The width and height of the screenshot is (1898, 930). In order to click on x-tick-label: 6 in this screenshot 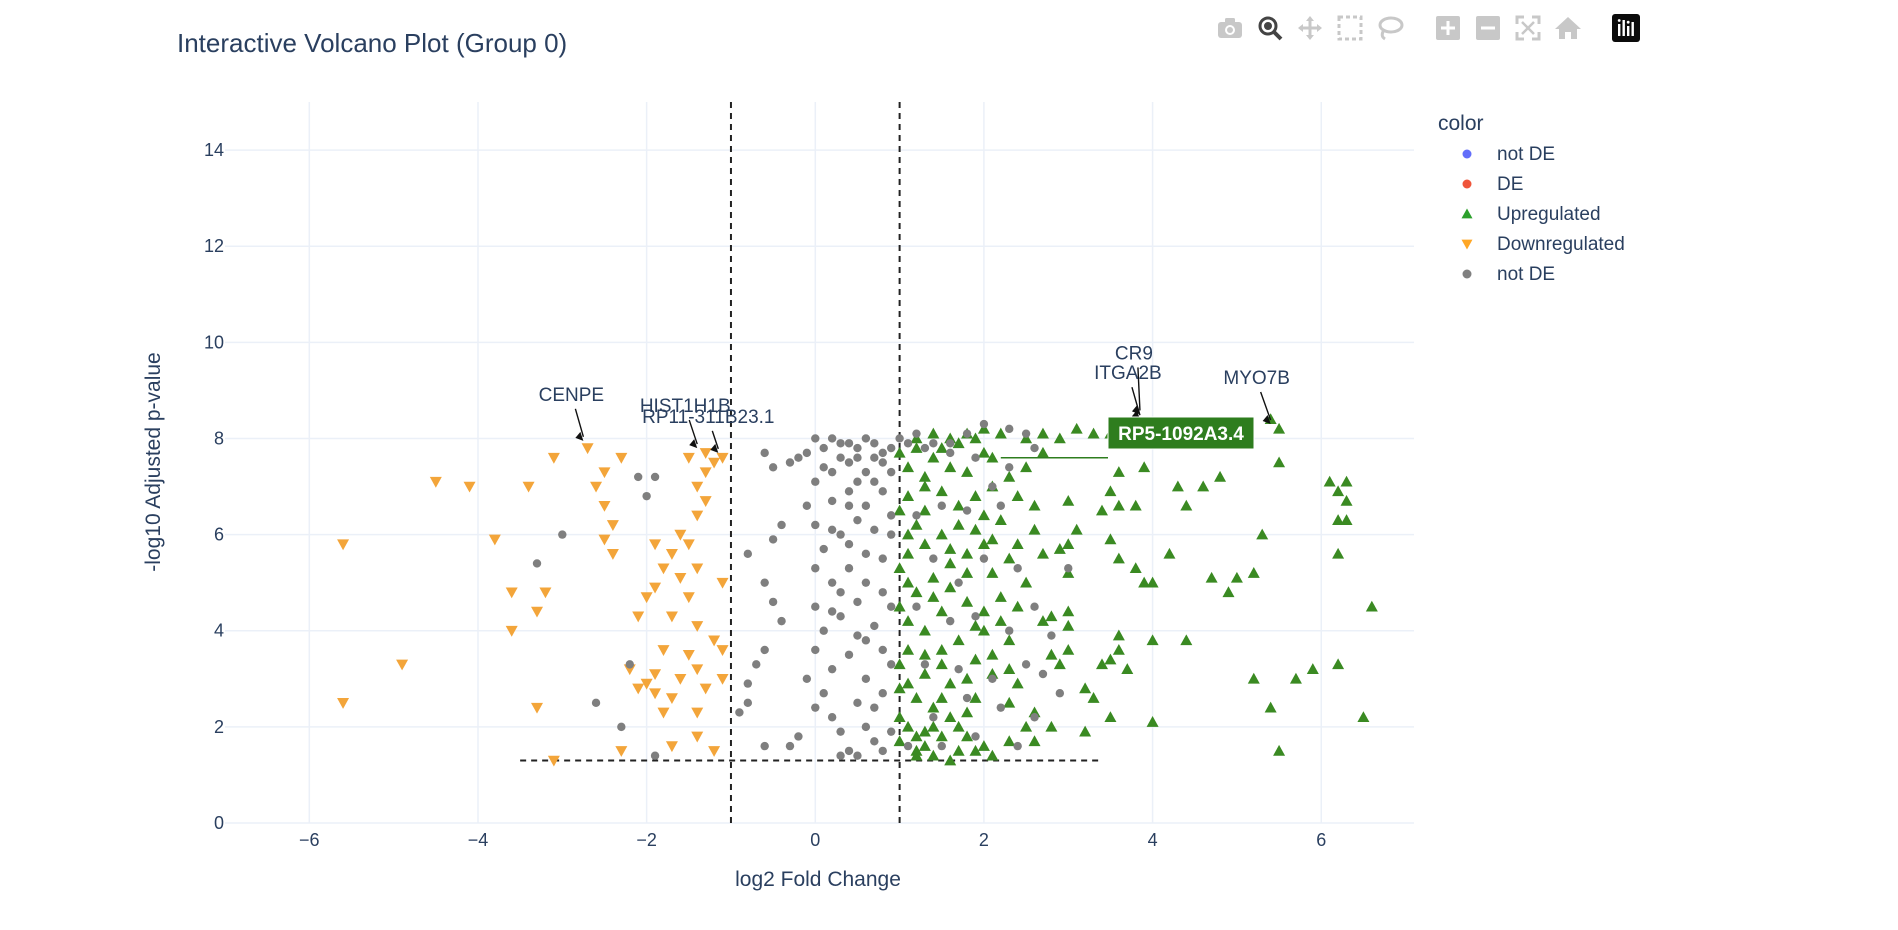, I will do `click(1321, 840)`.